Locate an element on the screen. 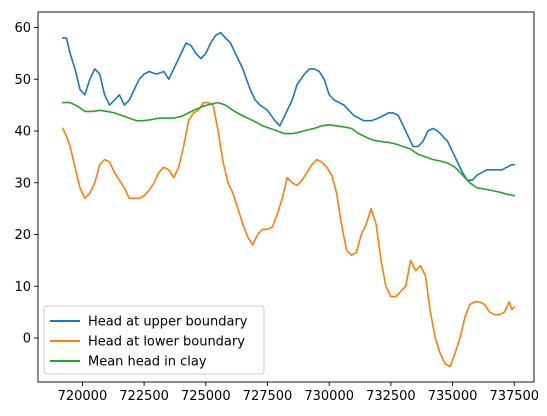  y-tick-label: 40 is located at coordinates (22, 132).